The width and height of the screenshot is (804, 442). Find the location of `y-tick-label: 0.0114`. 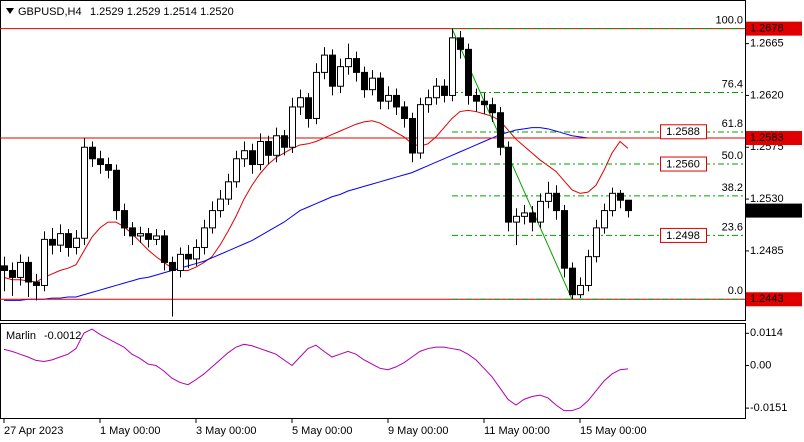

y-tick-label: 0.0114 is located at coordinates (766, 333).